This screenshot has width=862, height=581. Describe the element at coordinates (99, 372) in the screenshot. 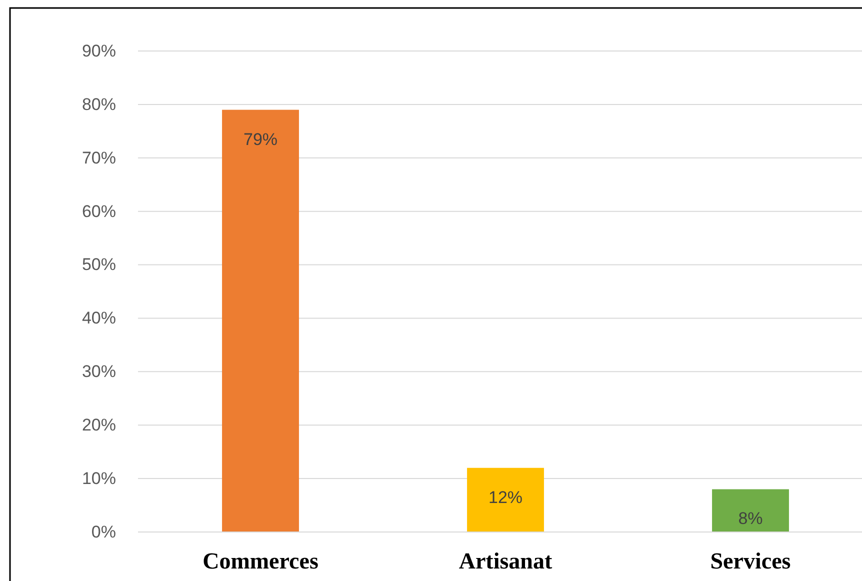

I see `y-tick-label: 30%` at that location.